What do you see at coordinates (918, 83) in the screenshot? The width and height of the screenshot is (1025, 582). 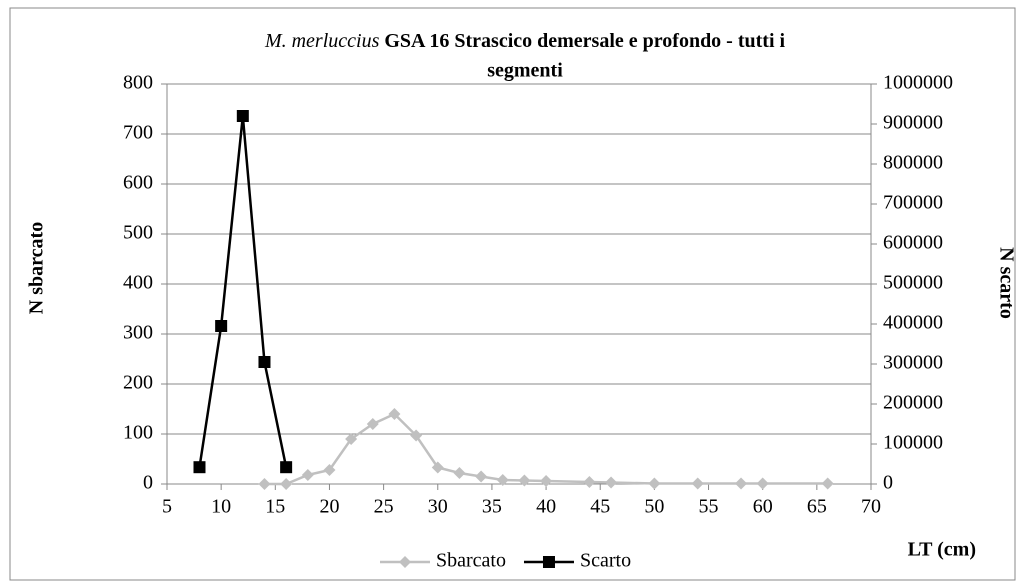 I see `y2-tick-label: 1000000` at bounding box center [918, 83].